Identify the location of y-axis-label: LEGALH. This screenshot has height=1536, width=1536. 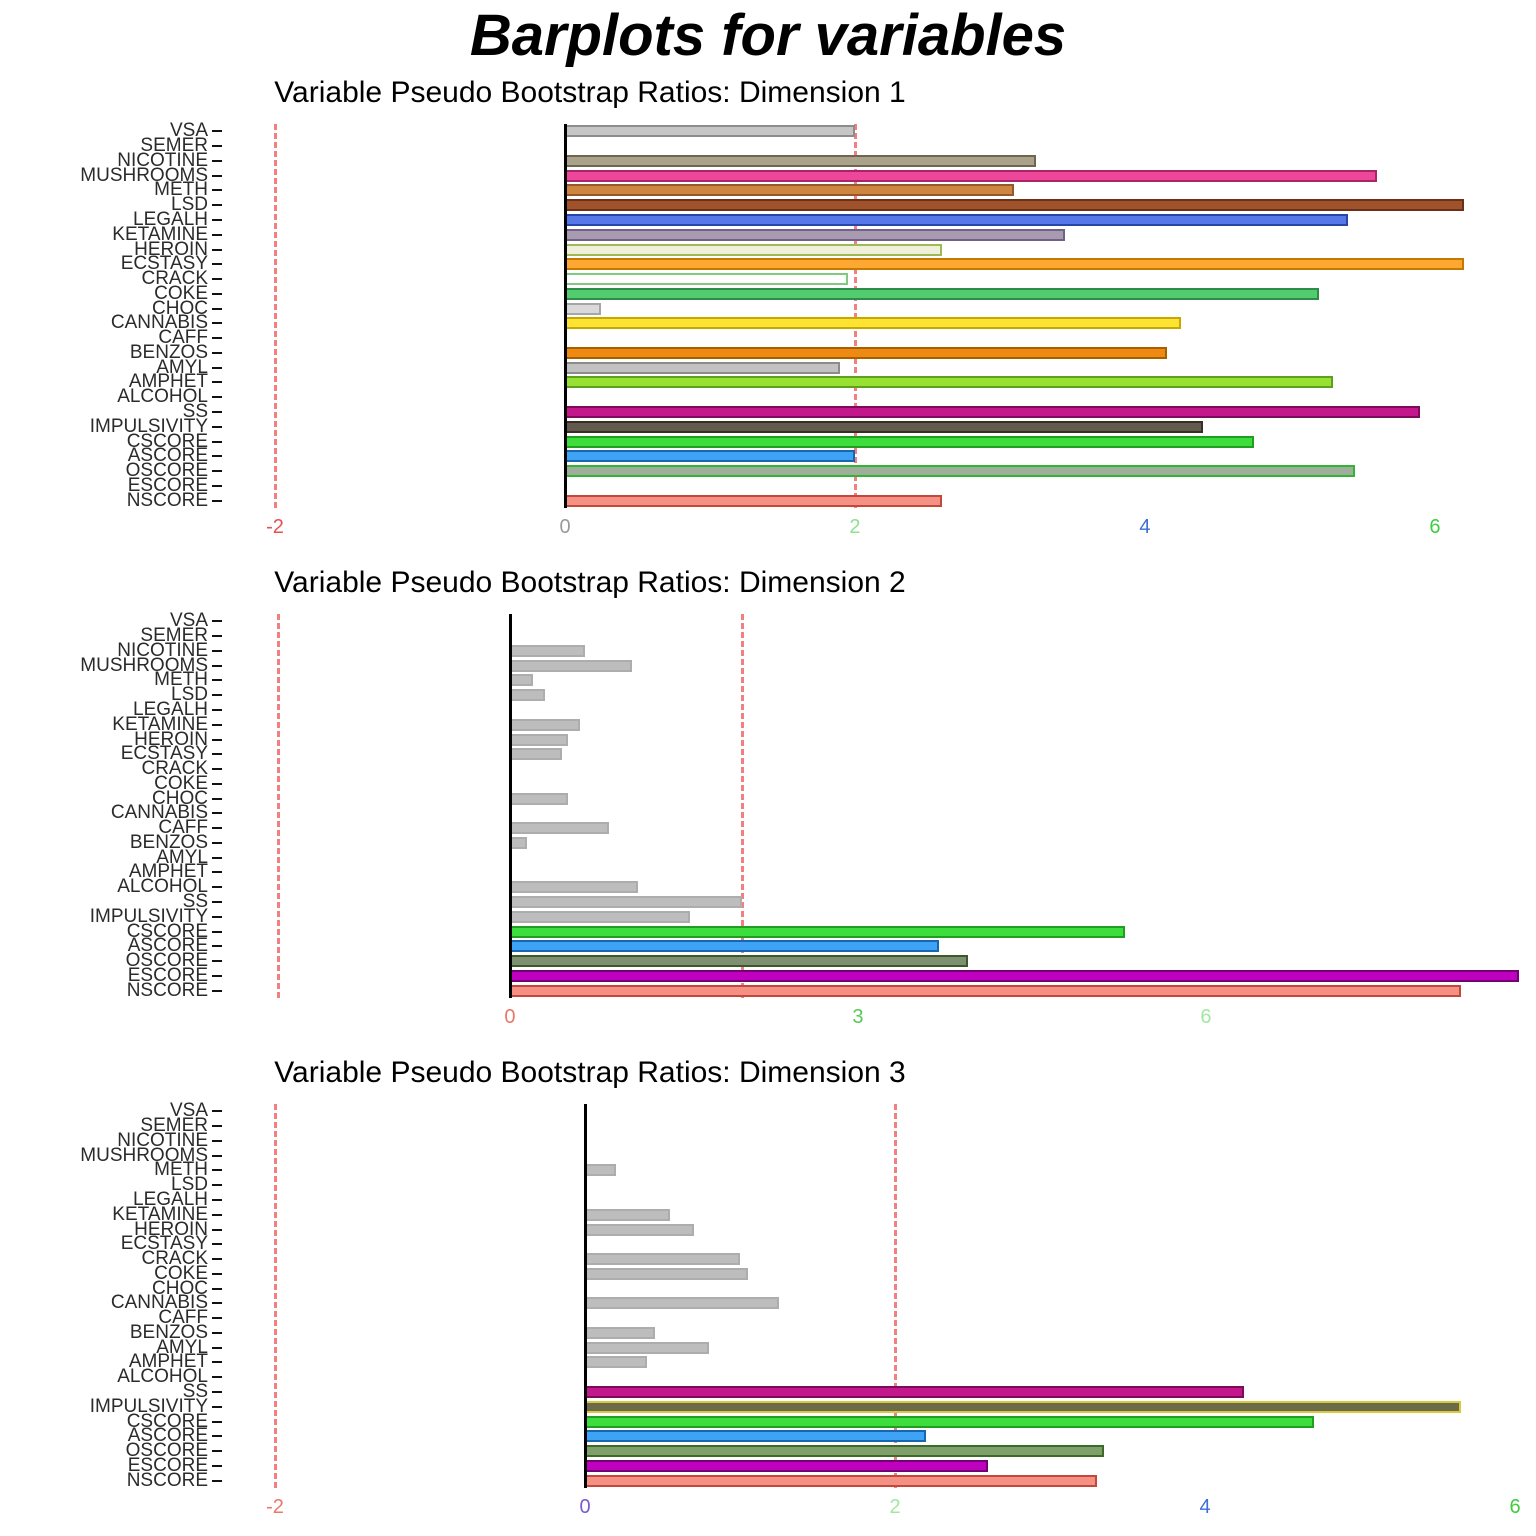
(170, 709).